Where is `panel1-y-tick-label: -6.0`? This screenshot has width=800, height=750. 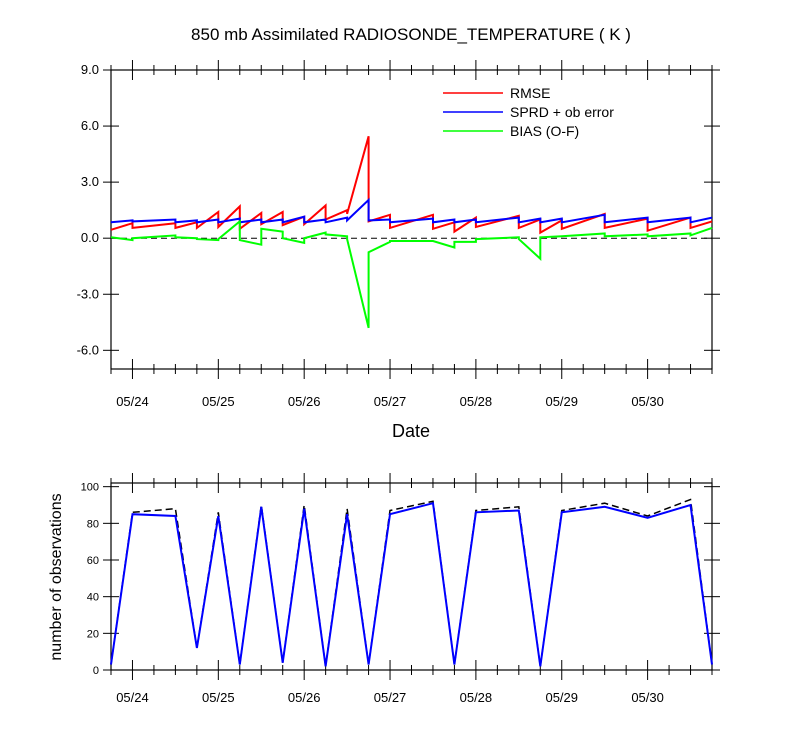 panel1-y-tick-label: -6.0 is located at coordinates (88, 349).